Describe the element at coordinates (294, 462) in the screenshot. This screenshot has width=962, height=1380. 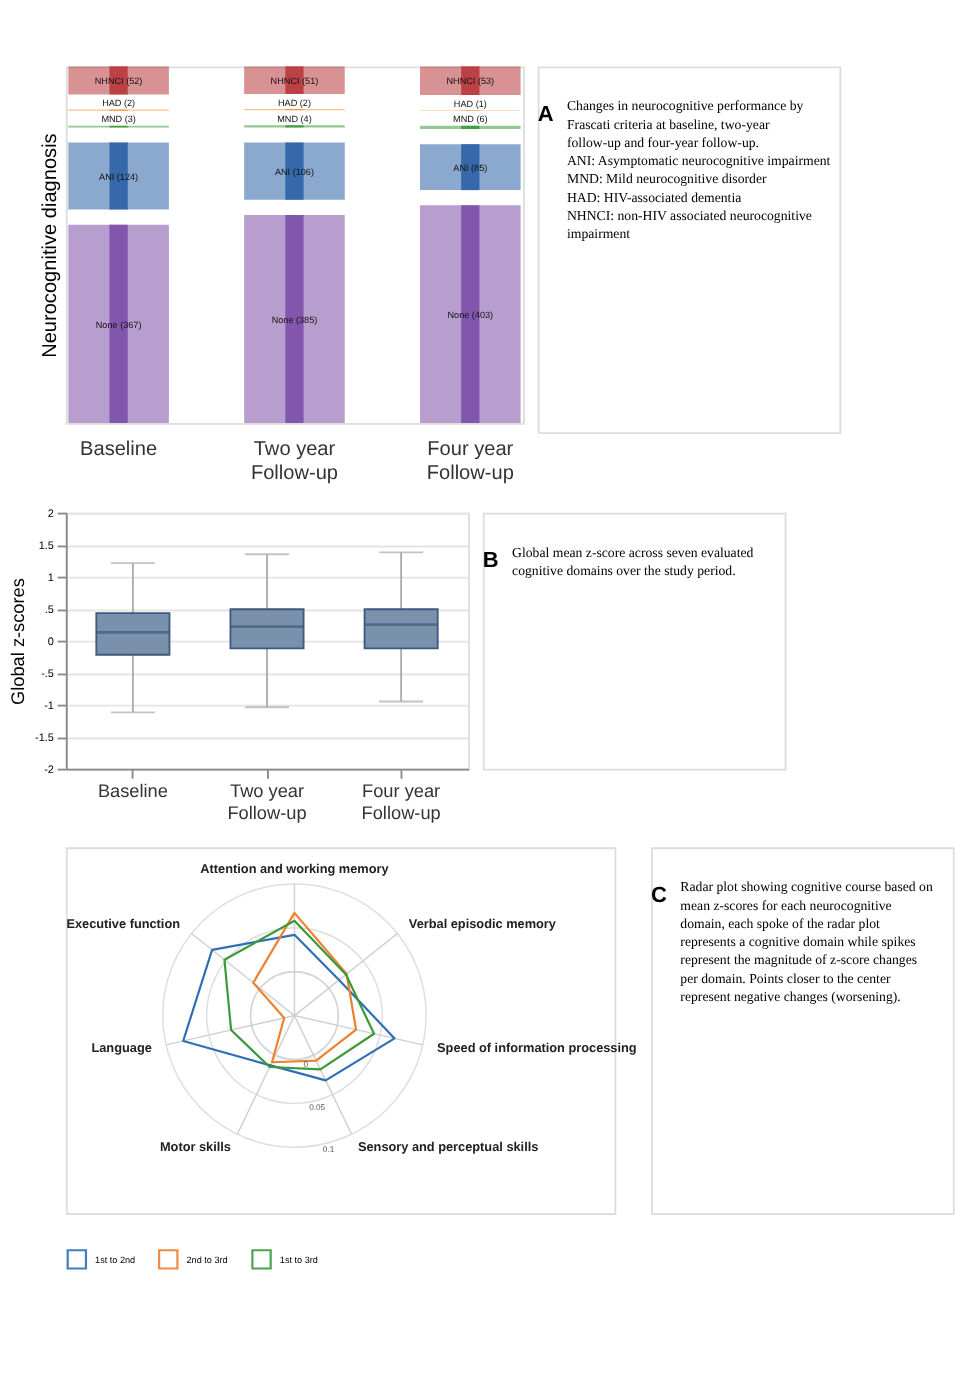
I see `category-label: Two year Follow-up` at that location.